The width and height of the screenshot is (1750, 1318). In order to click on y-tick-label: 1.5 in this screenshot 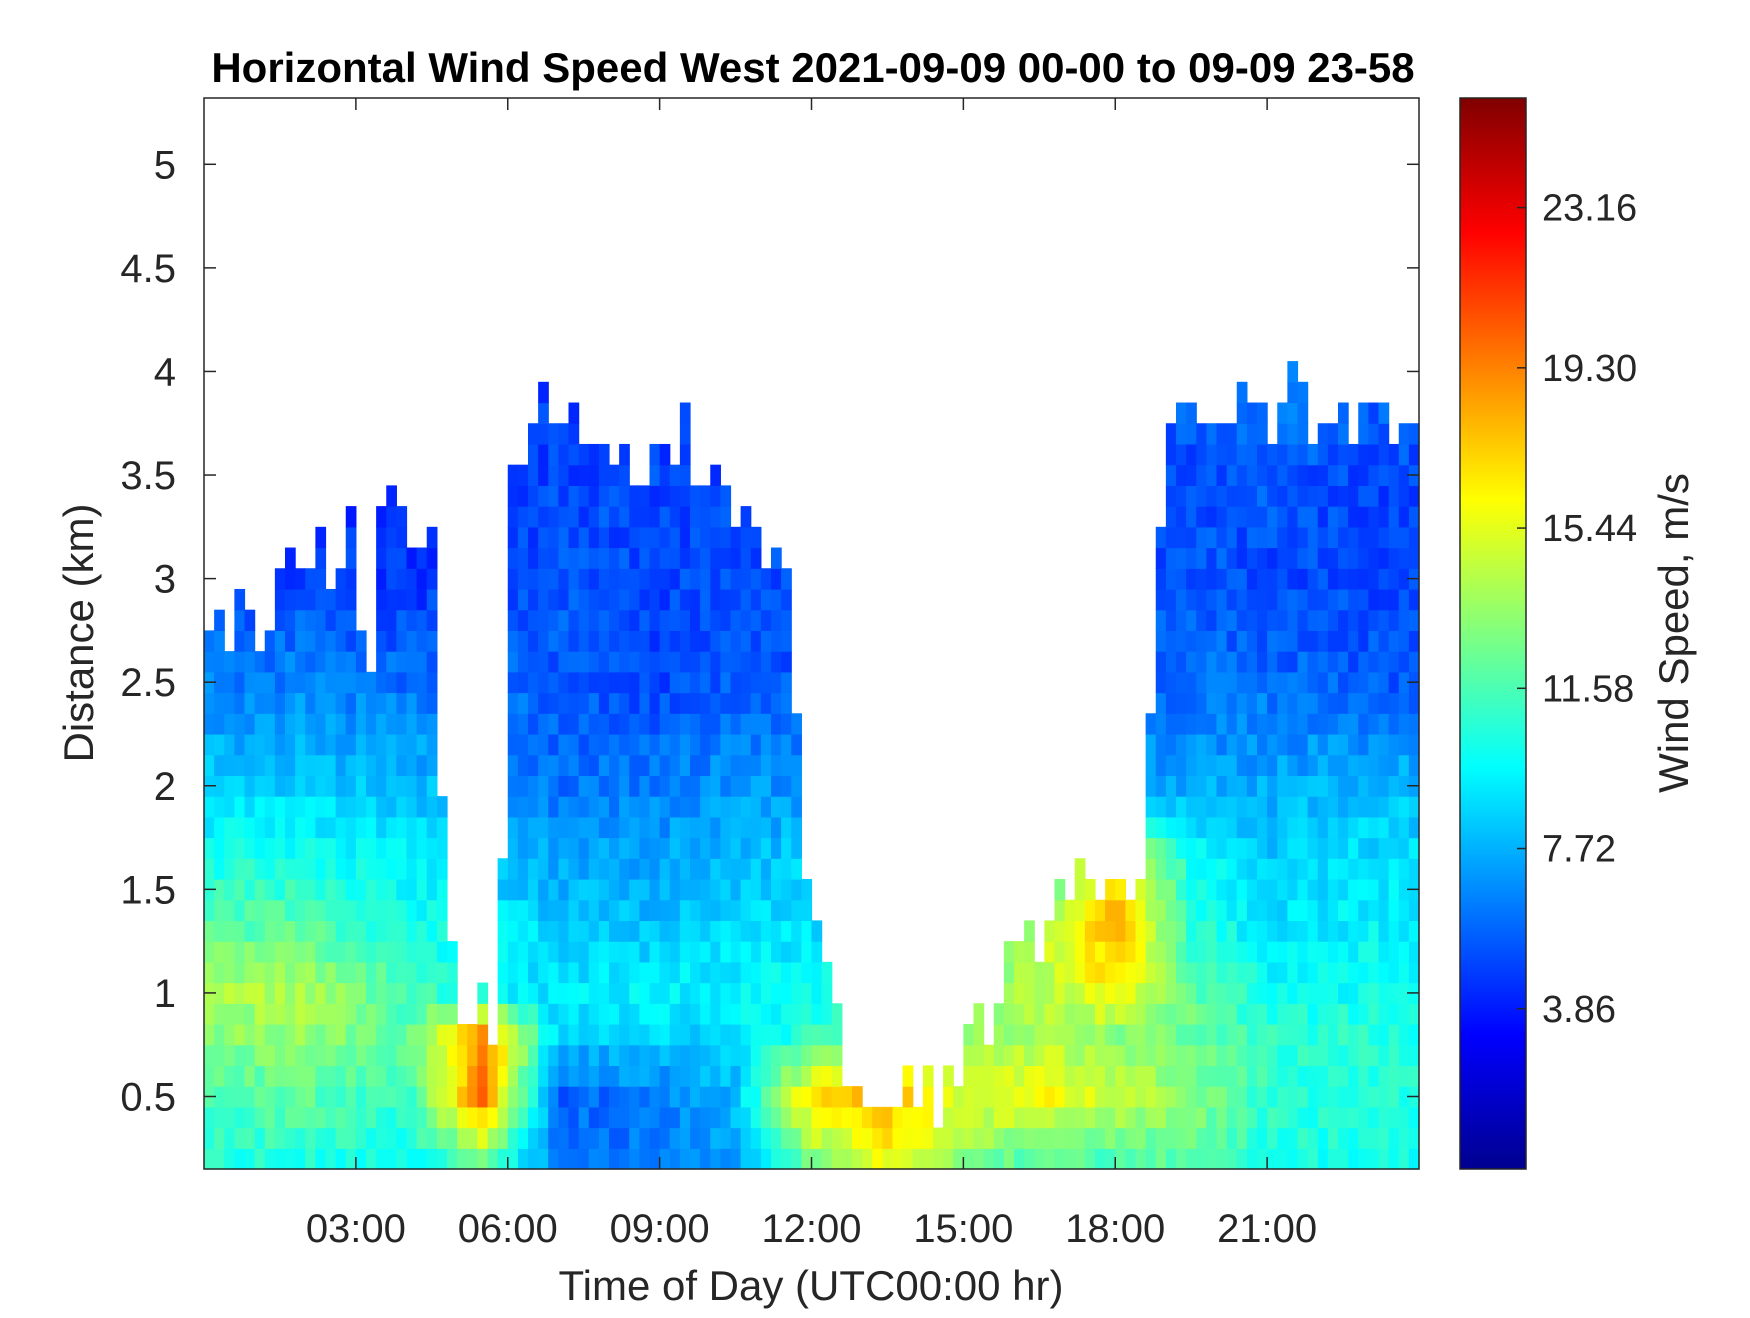, I will do `click(148, 890)`.